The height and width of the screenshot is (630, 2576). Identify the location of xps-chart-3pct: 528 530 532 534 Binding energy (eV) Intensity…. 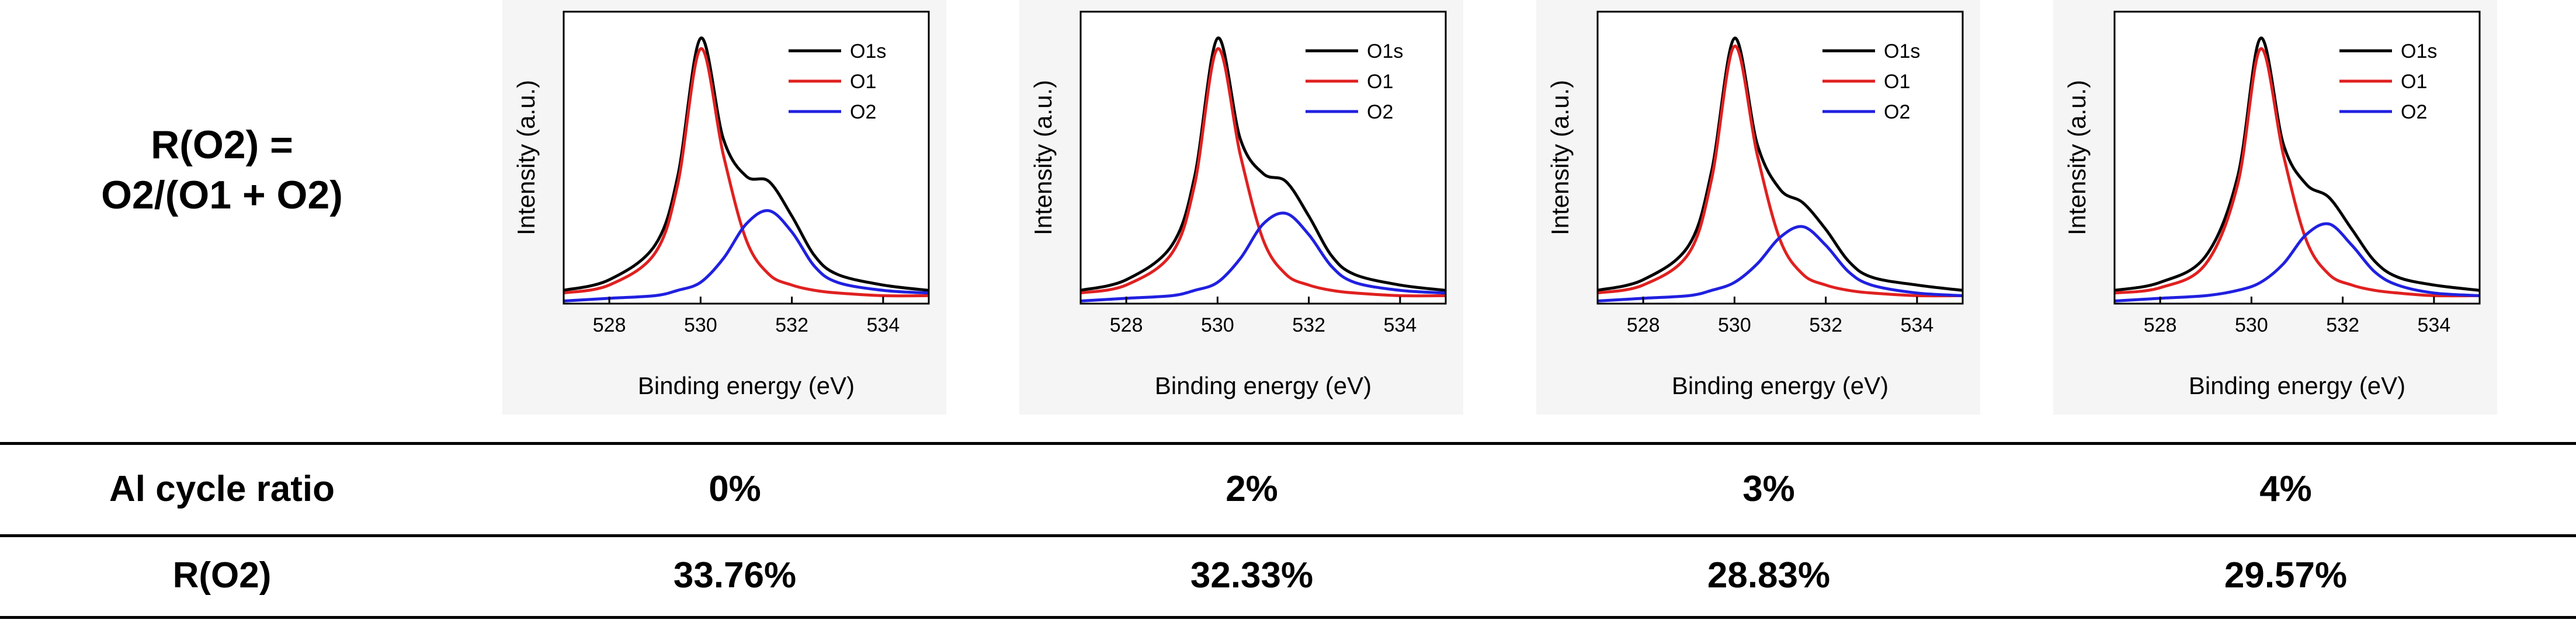
(1758, 207).